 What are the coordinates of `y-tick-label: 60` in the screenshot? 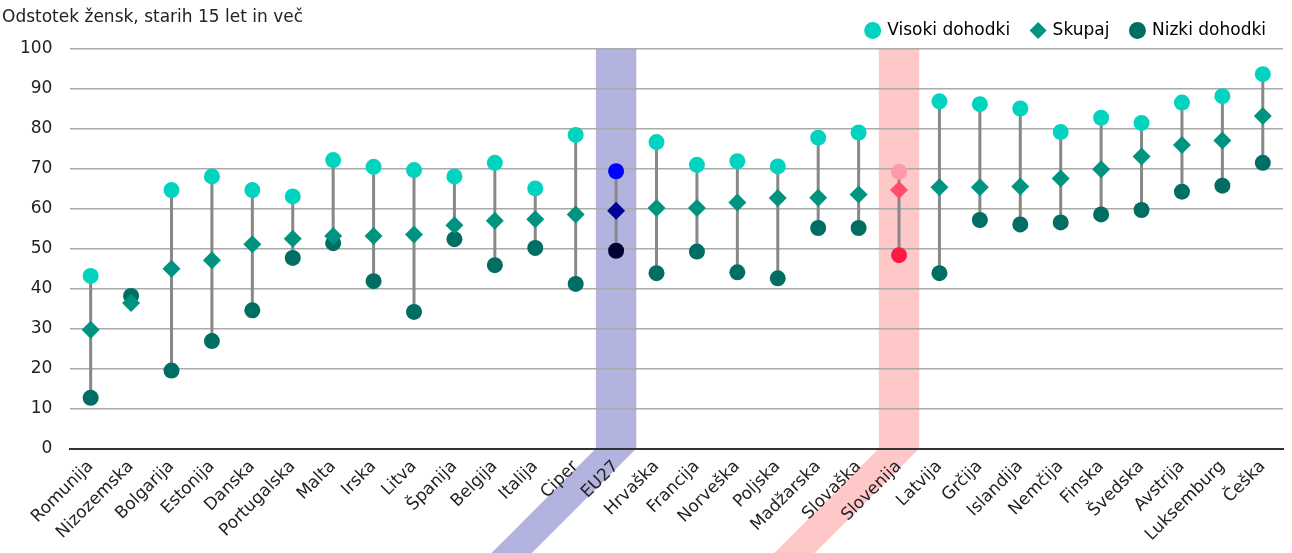 It's located at (41, 207).